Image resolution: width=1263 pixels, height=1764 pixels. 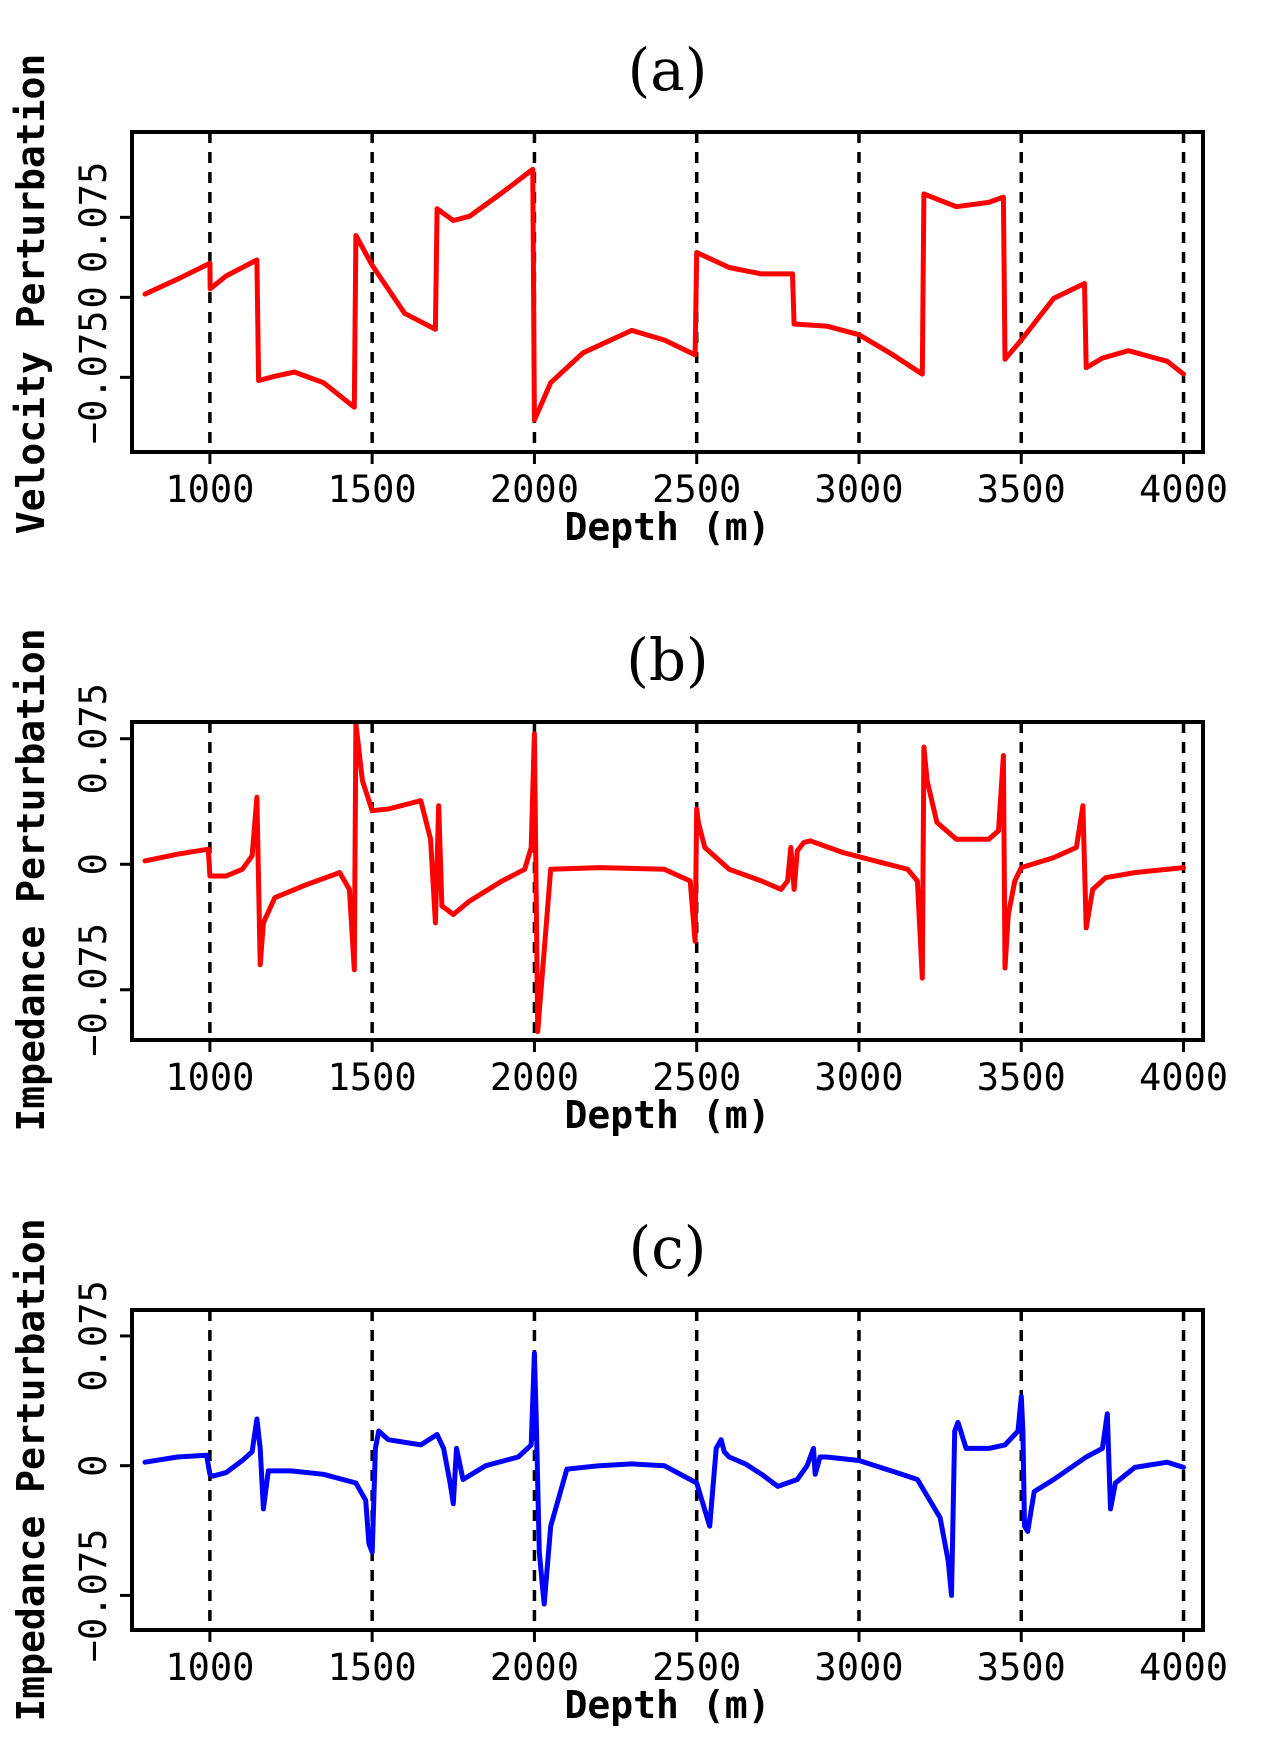 I want to click on panel-title: (b), so click(x=667, y=660).